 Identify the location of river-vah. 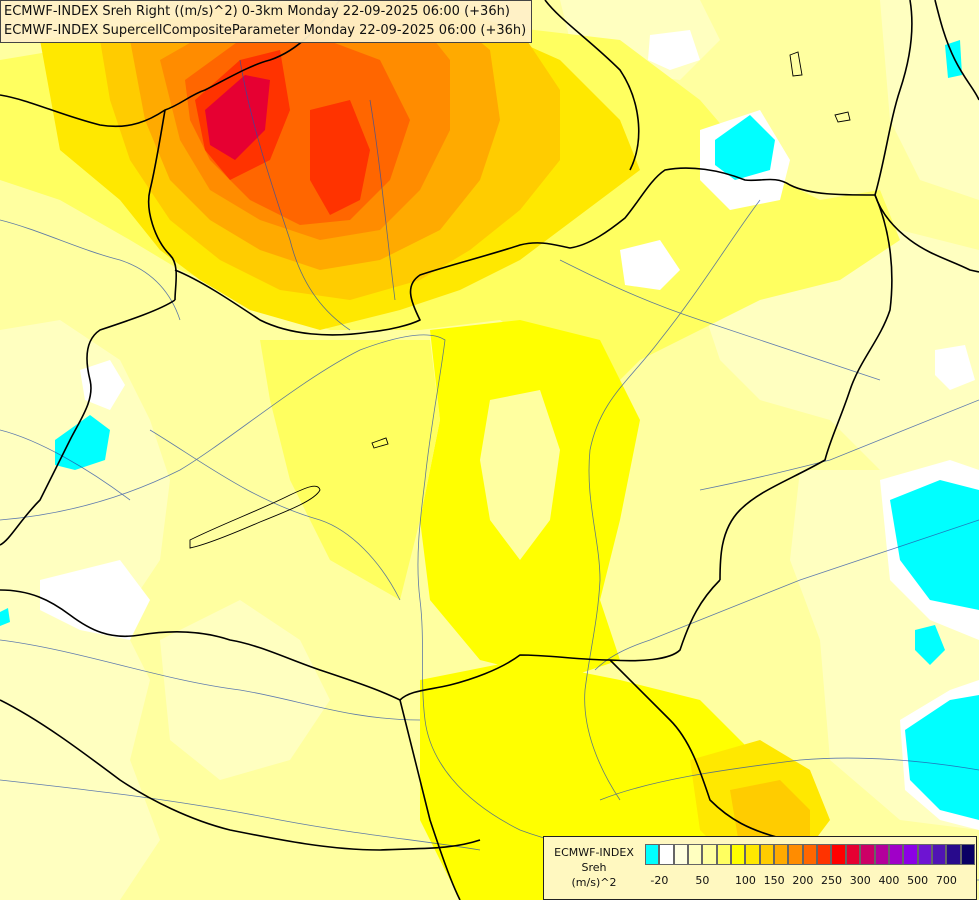
(295, 195).